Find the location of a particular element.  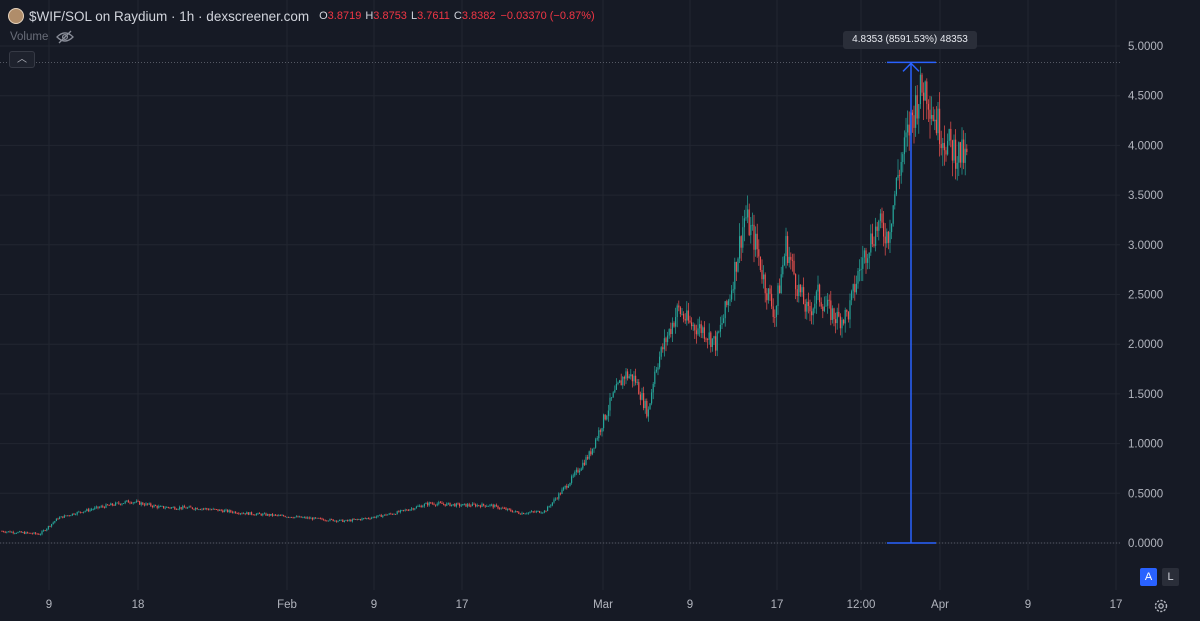

eye-hidden-icon is located at coordinates (65, 37).